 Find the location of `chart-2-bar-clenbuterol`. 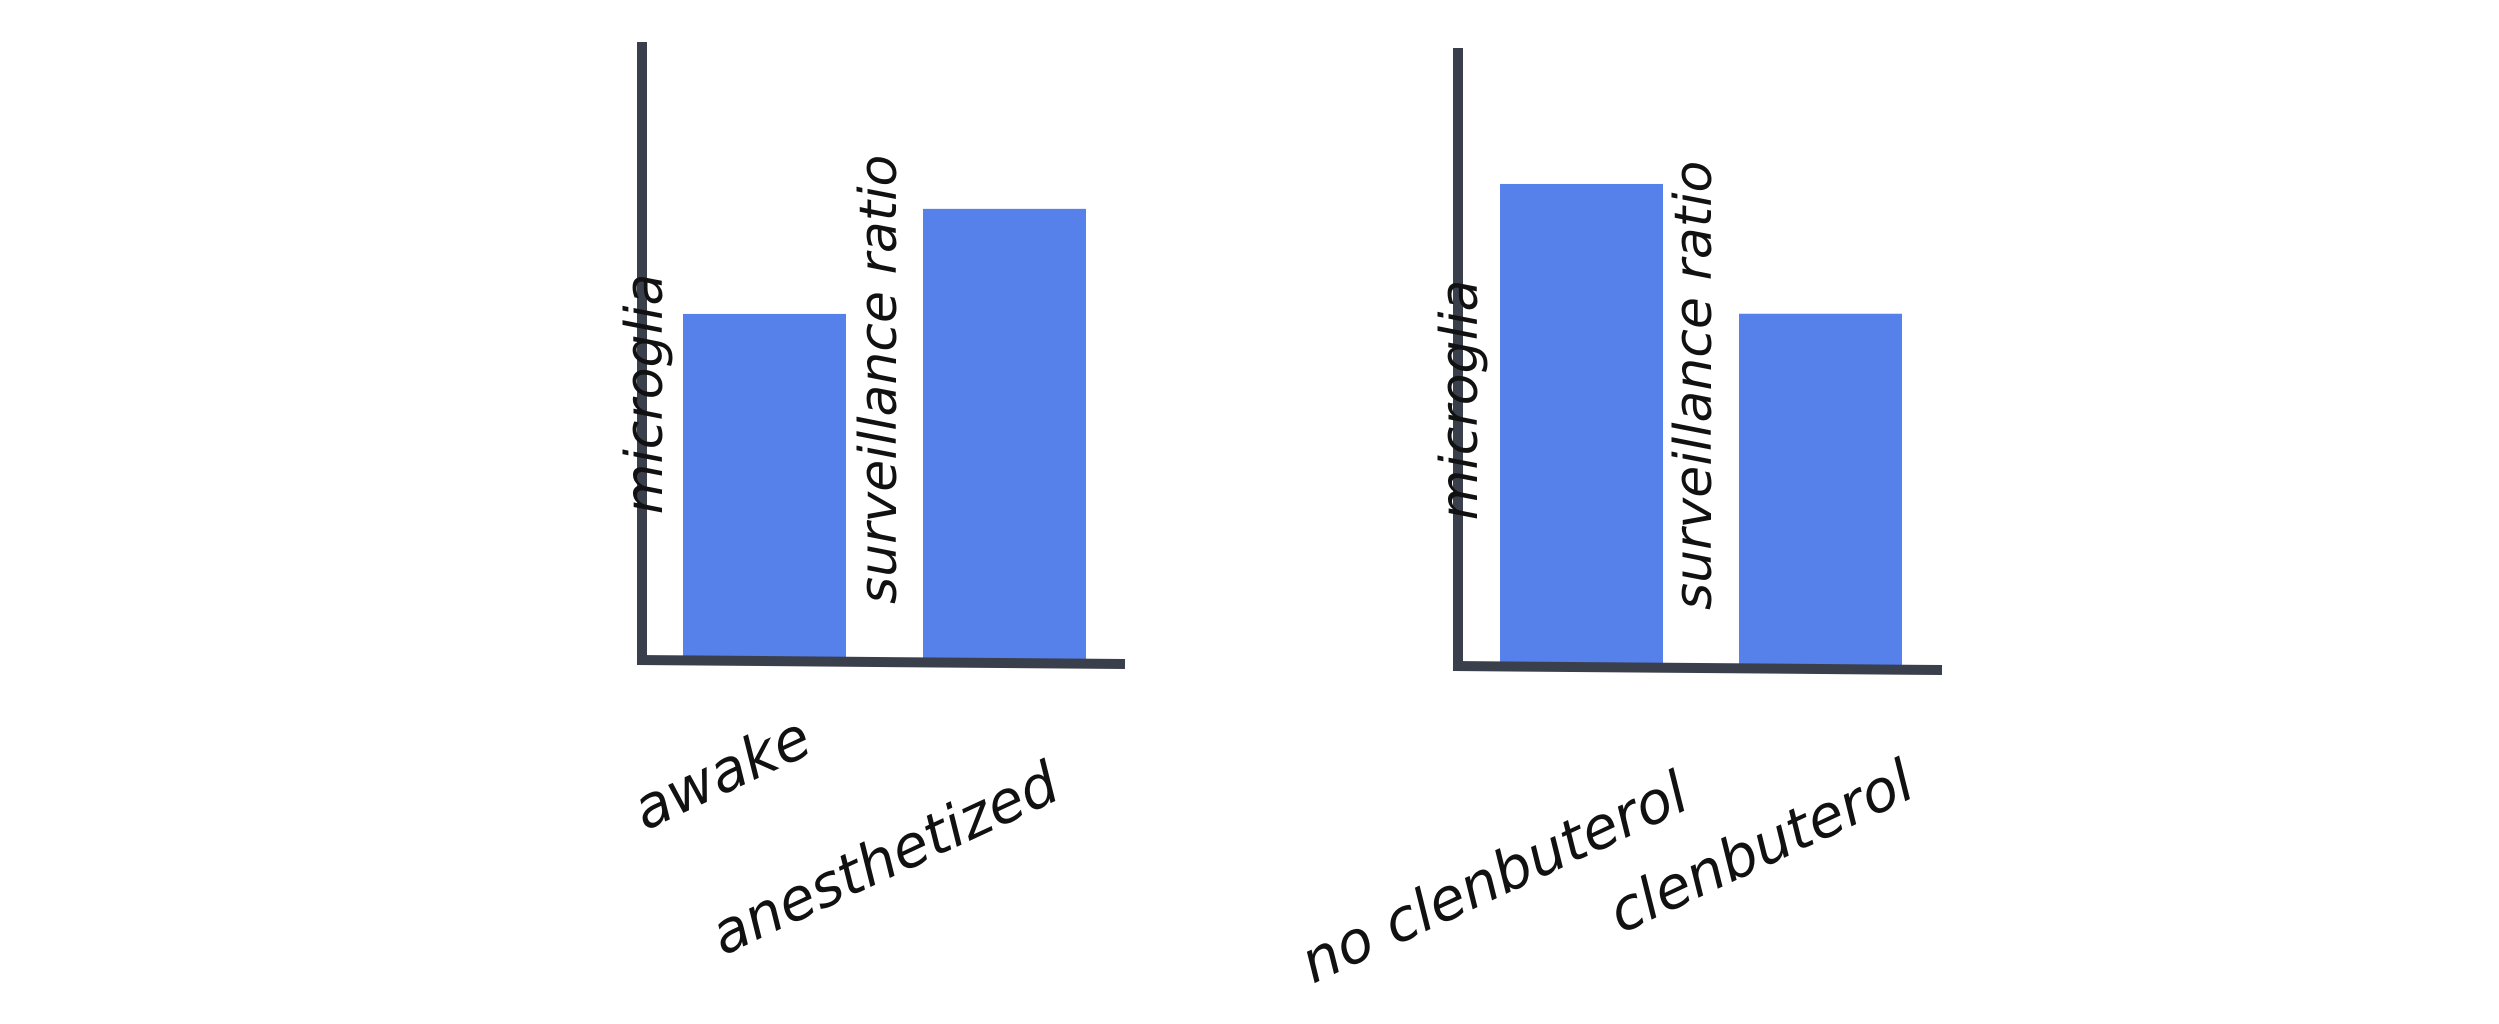

chart-2-bar-clenbuterol is located at coordinates (1820, 489).